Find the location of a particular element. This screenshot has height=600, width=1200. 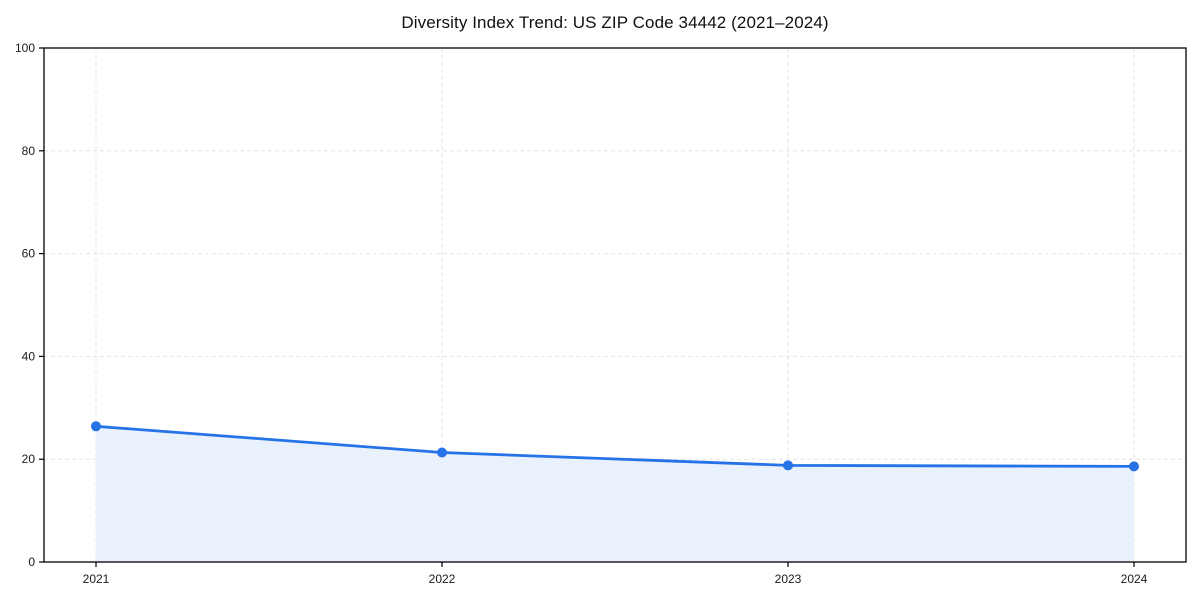

x-tick-label: 2024 is located at coordinates (1134, 579).